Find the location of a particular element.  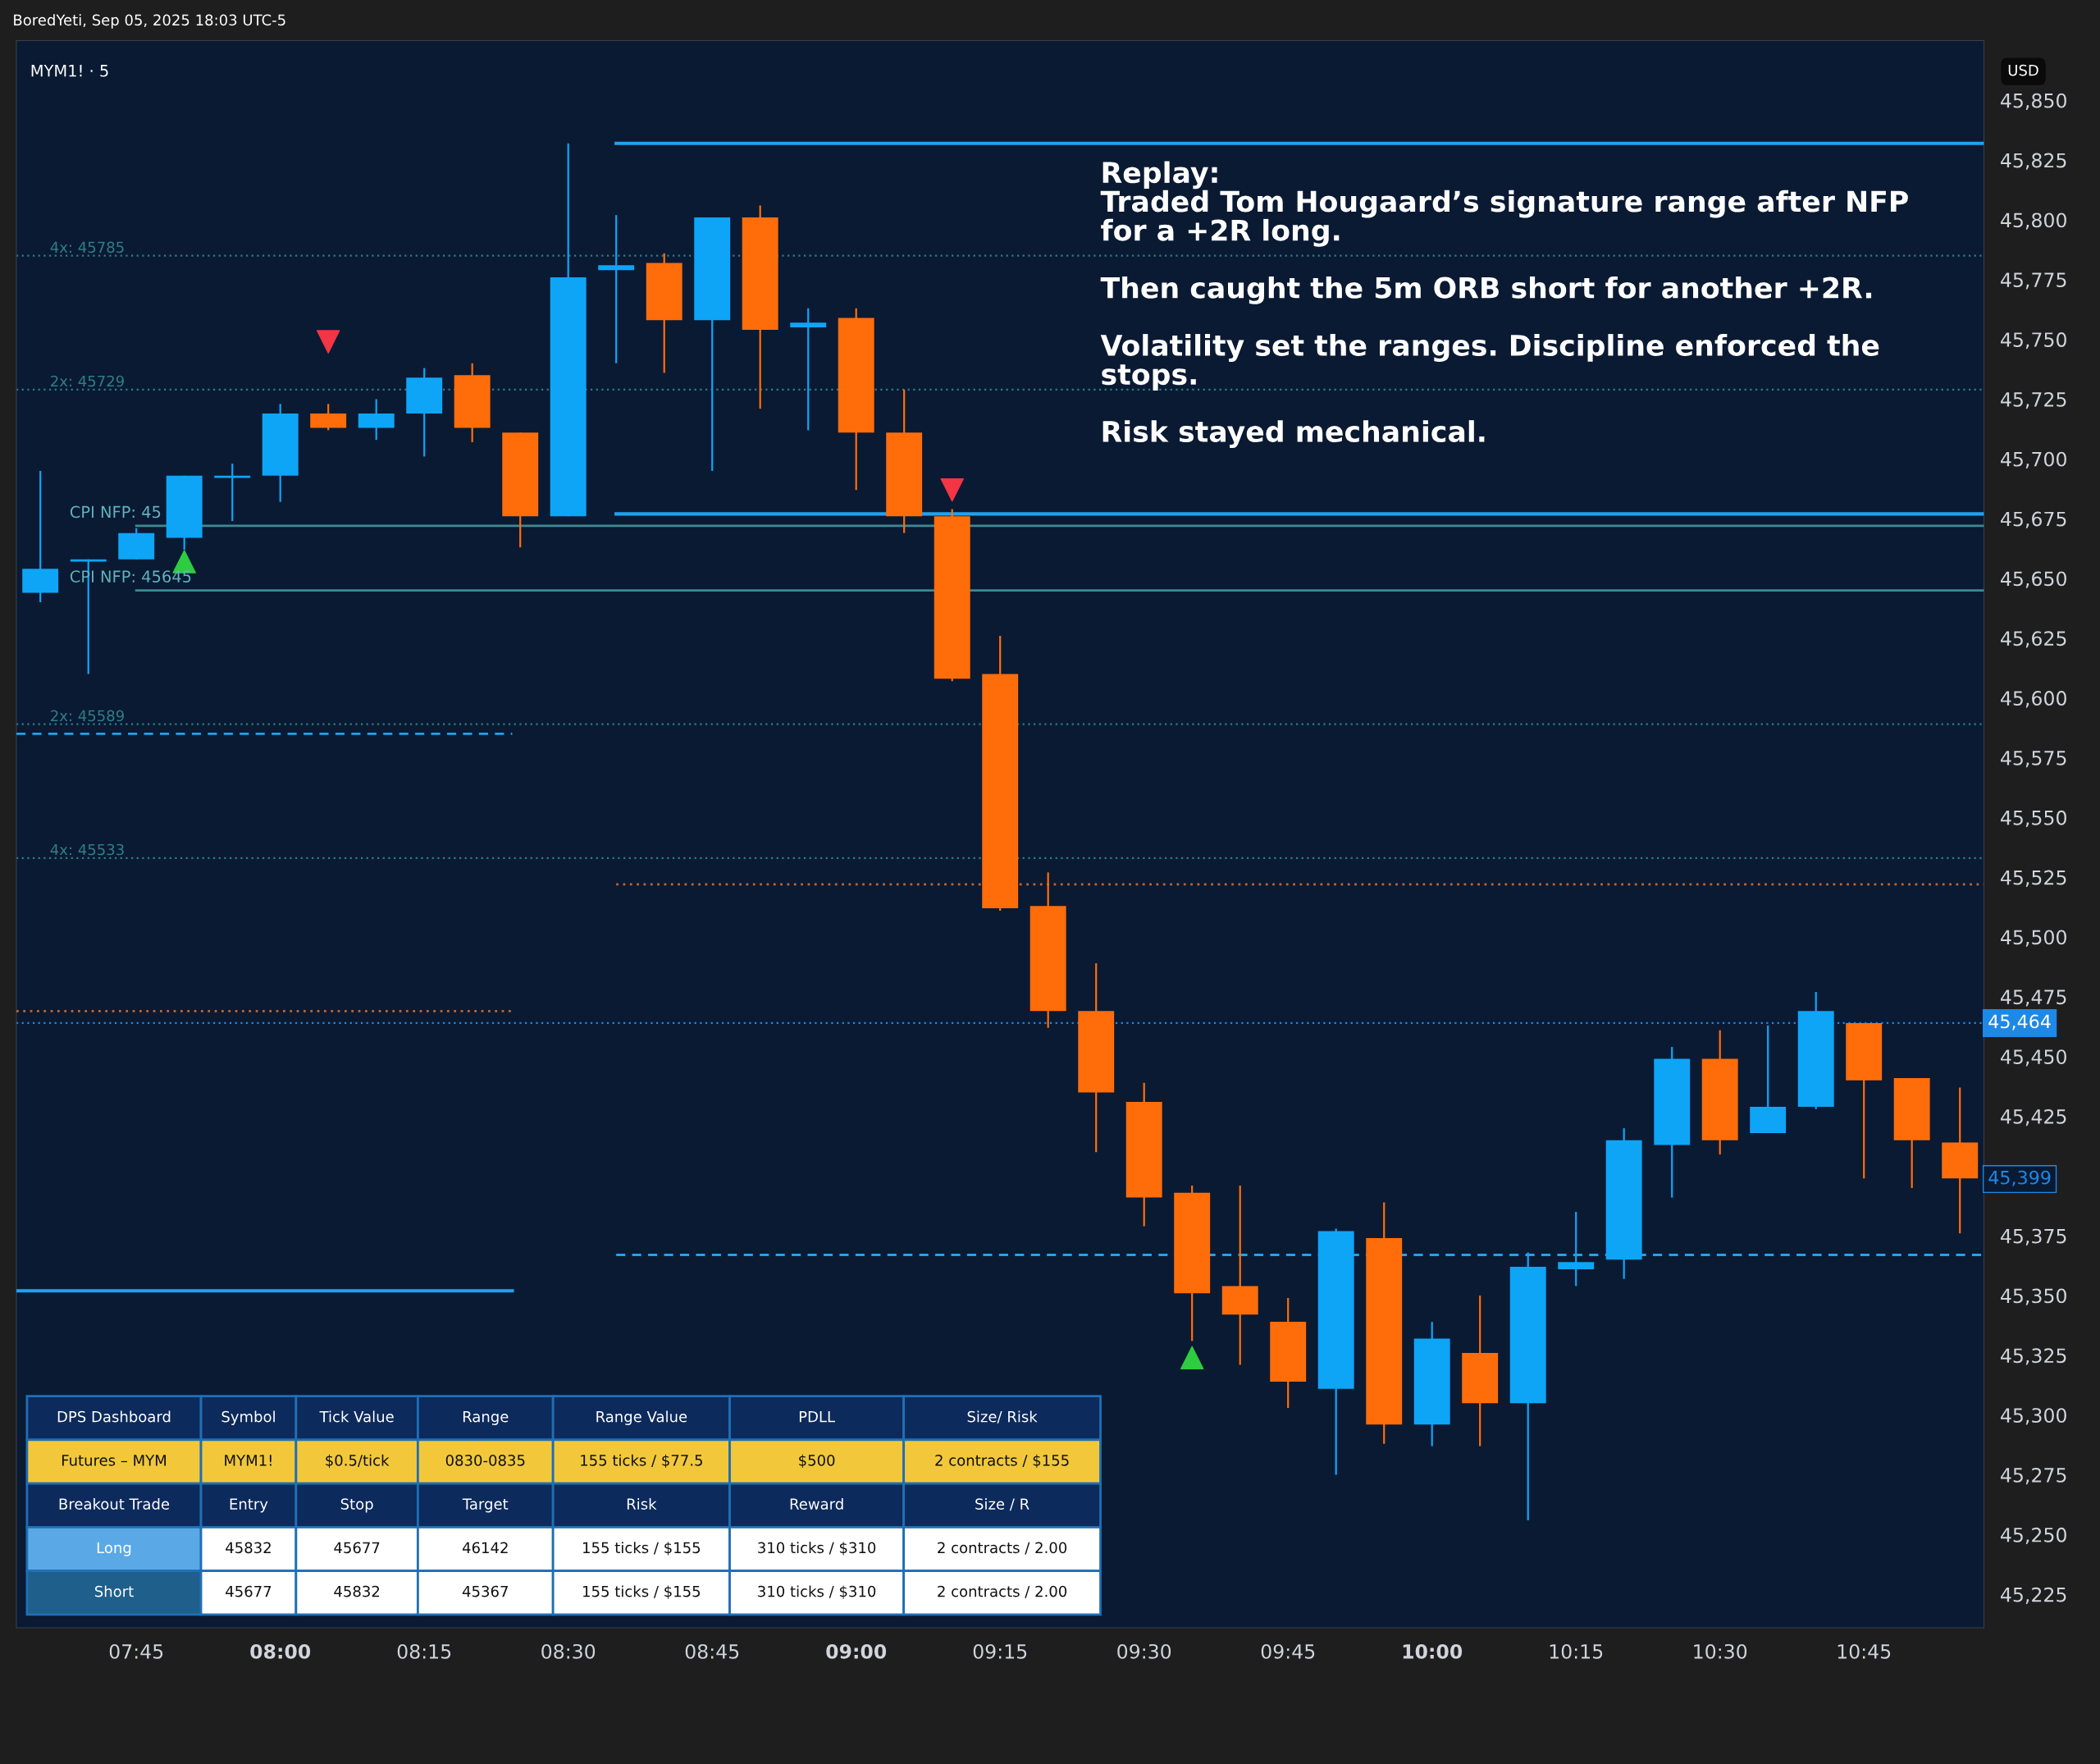

y-tick-label: 45,350 is located at coordinates (2033, 1296).